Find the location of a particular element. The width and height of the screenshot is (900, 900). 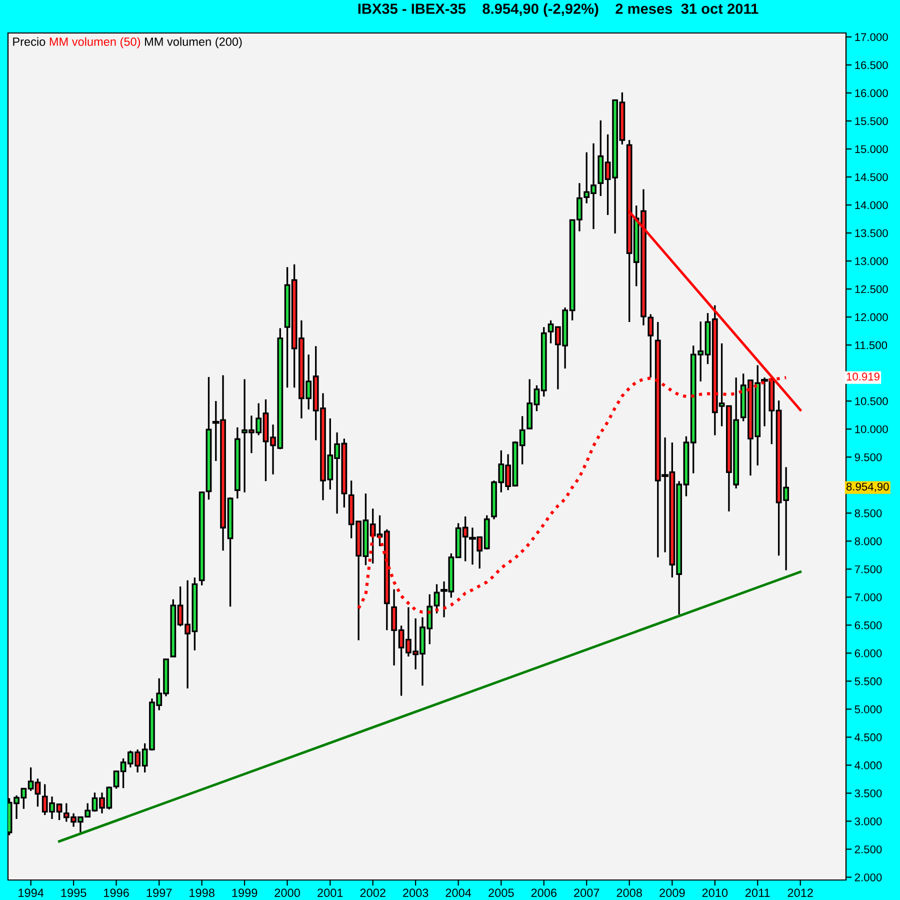

y-tick-label: 9.500 is located at coordinates (868, 457).